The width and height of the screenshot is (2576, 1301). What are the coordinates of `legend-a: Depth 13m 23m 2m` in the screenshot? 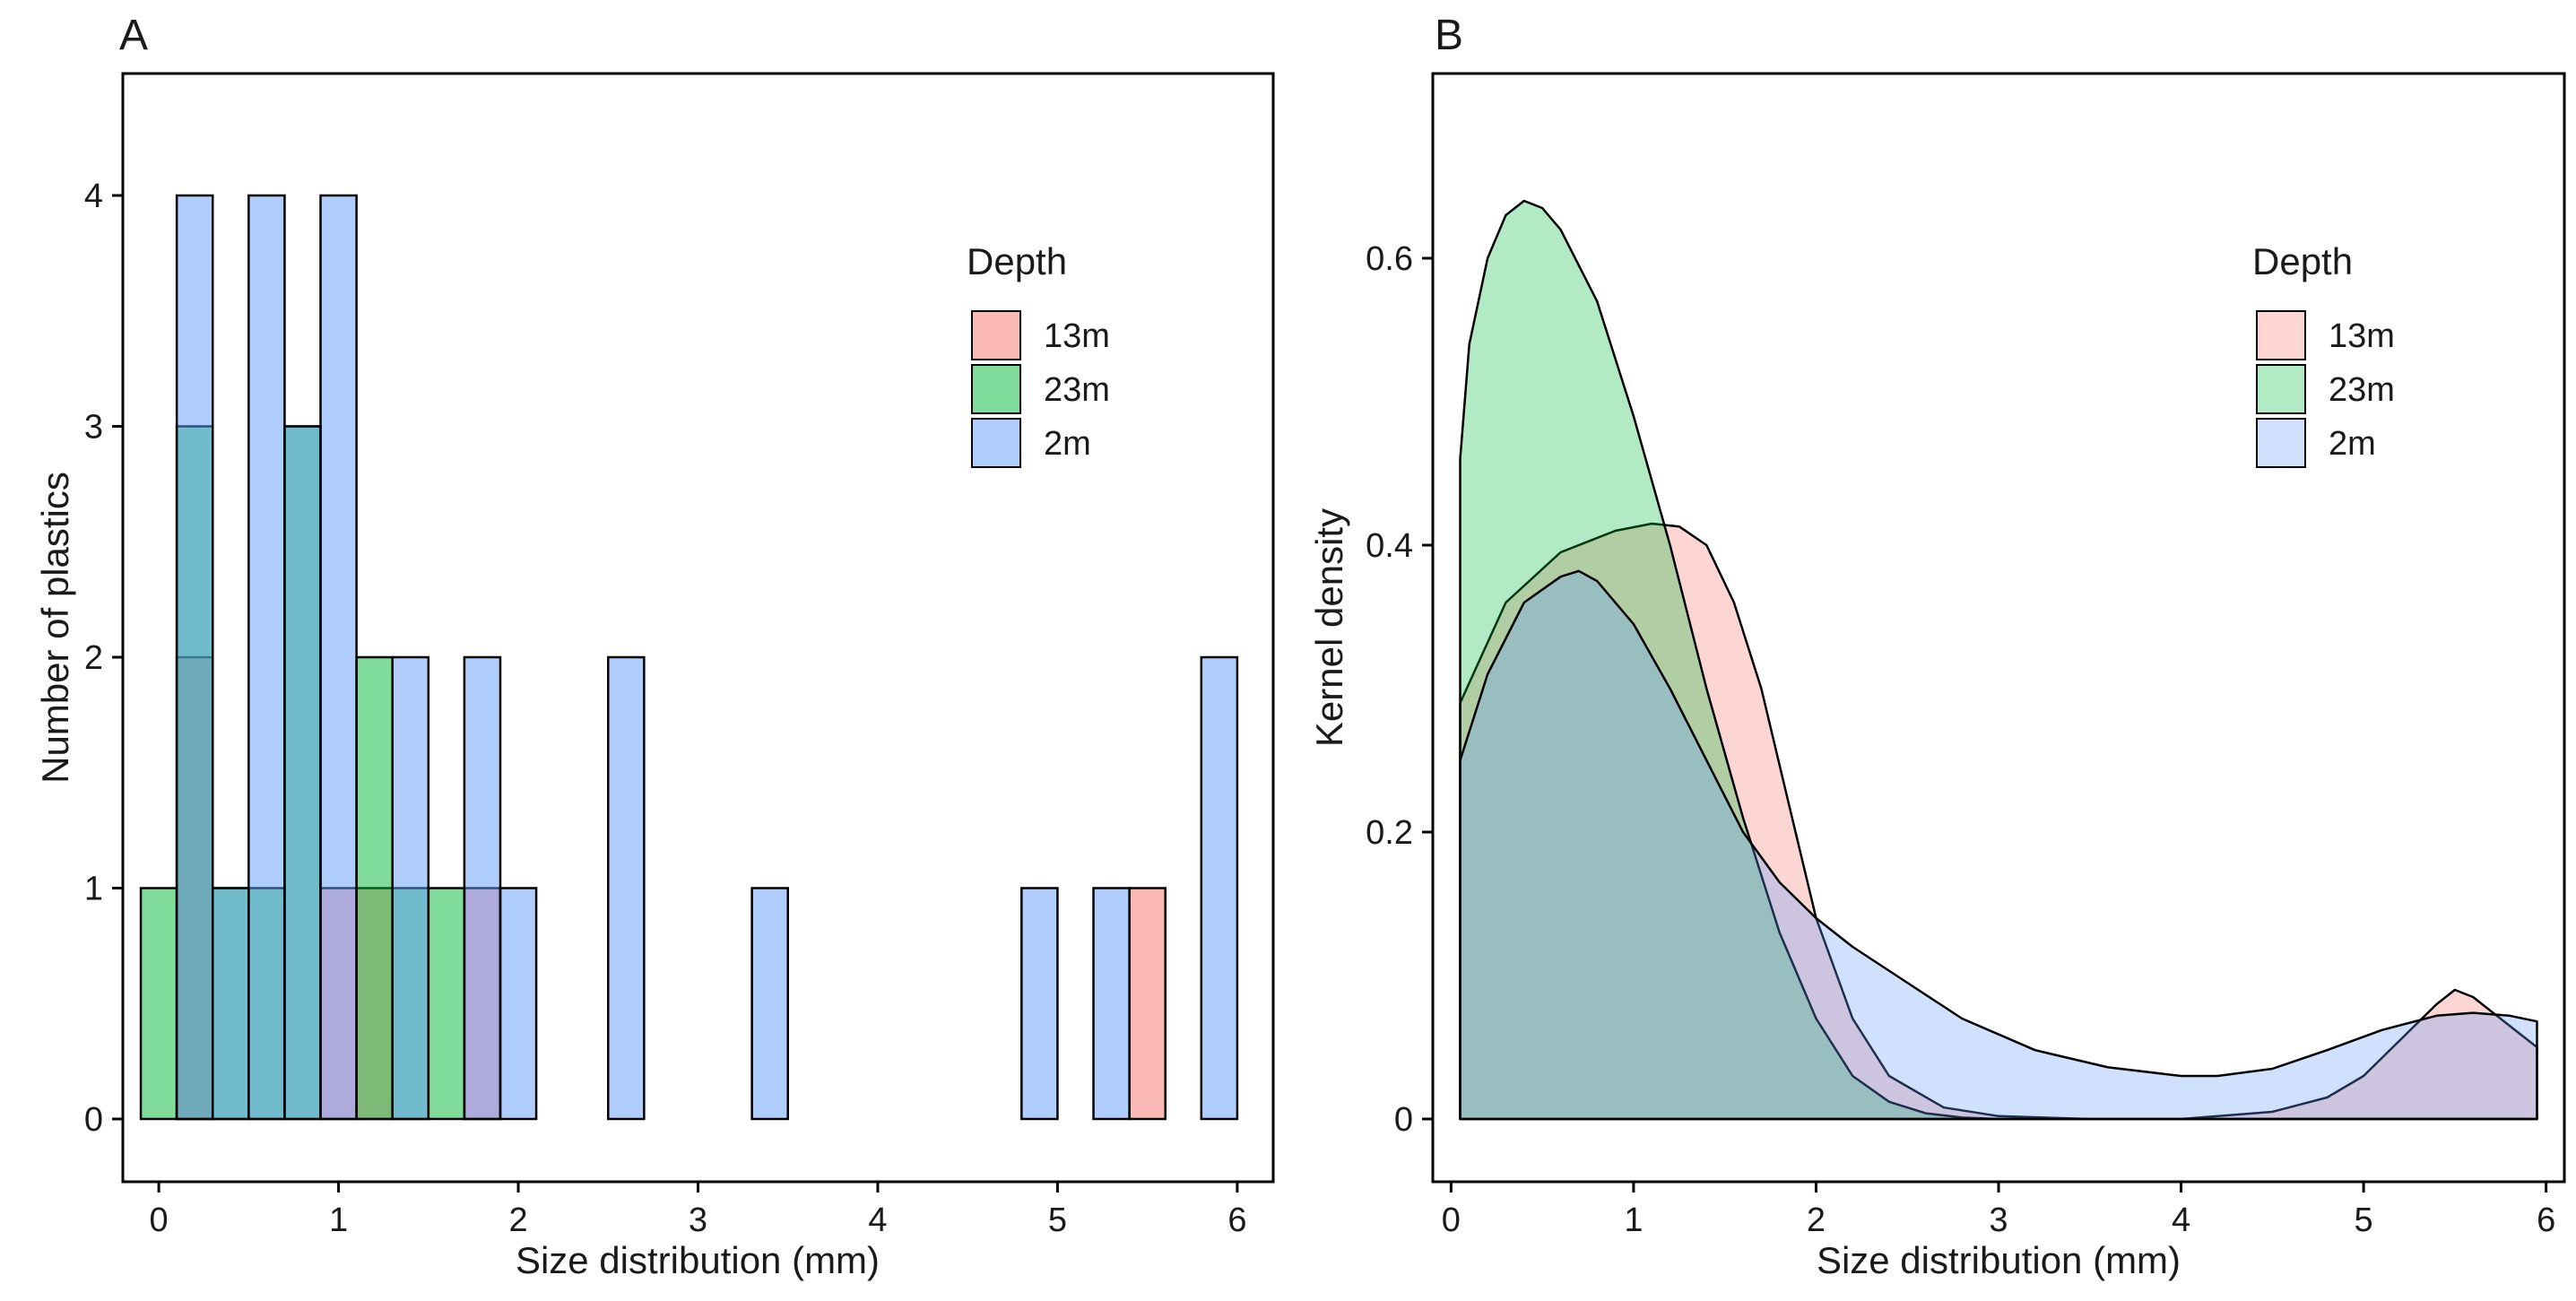 It's located at (1038, 354).